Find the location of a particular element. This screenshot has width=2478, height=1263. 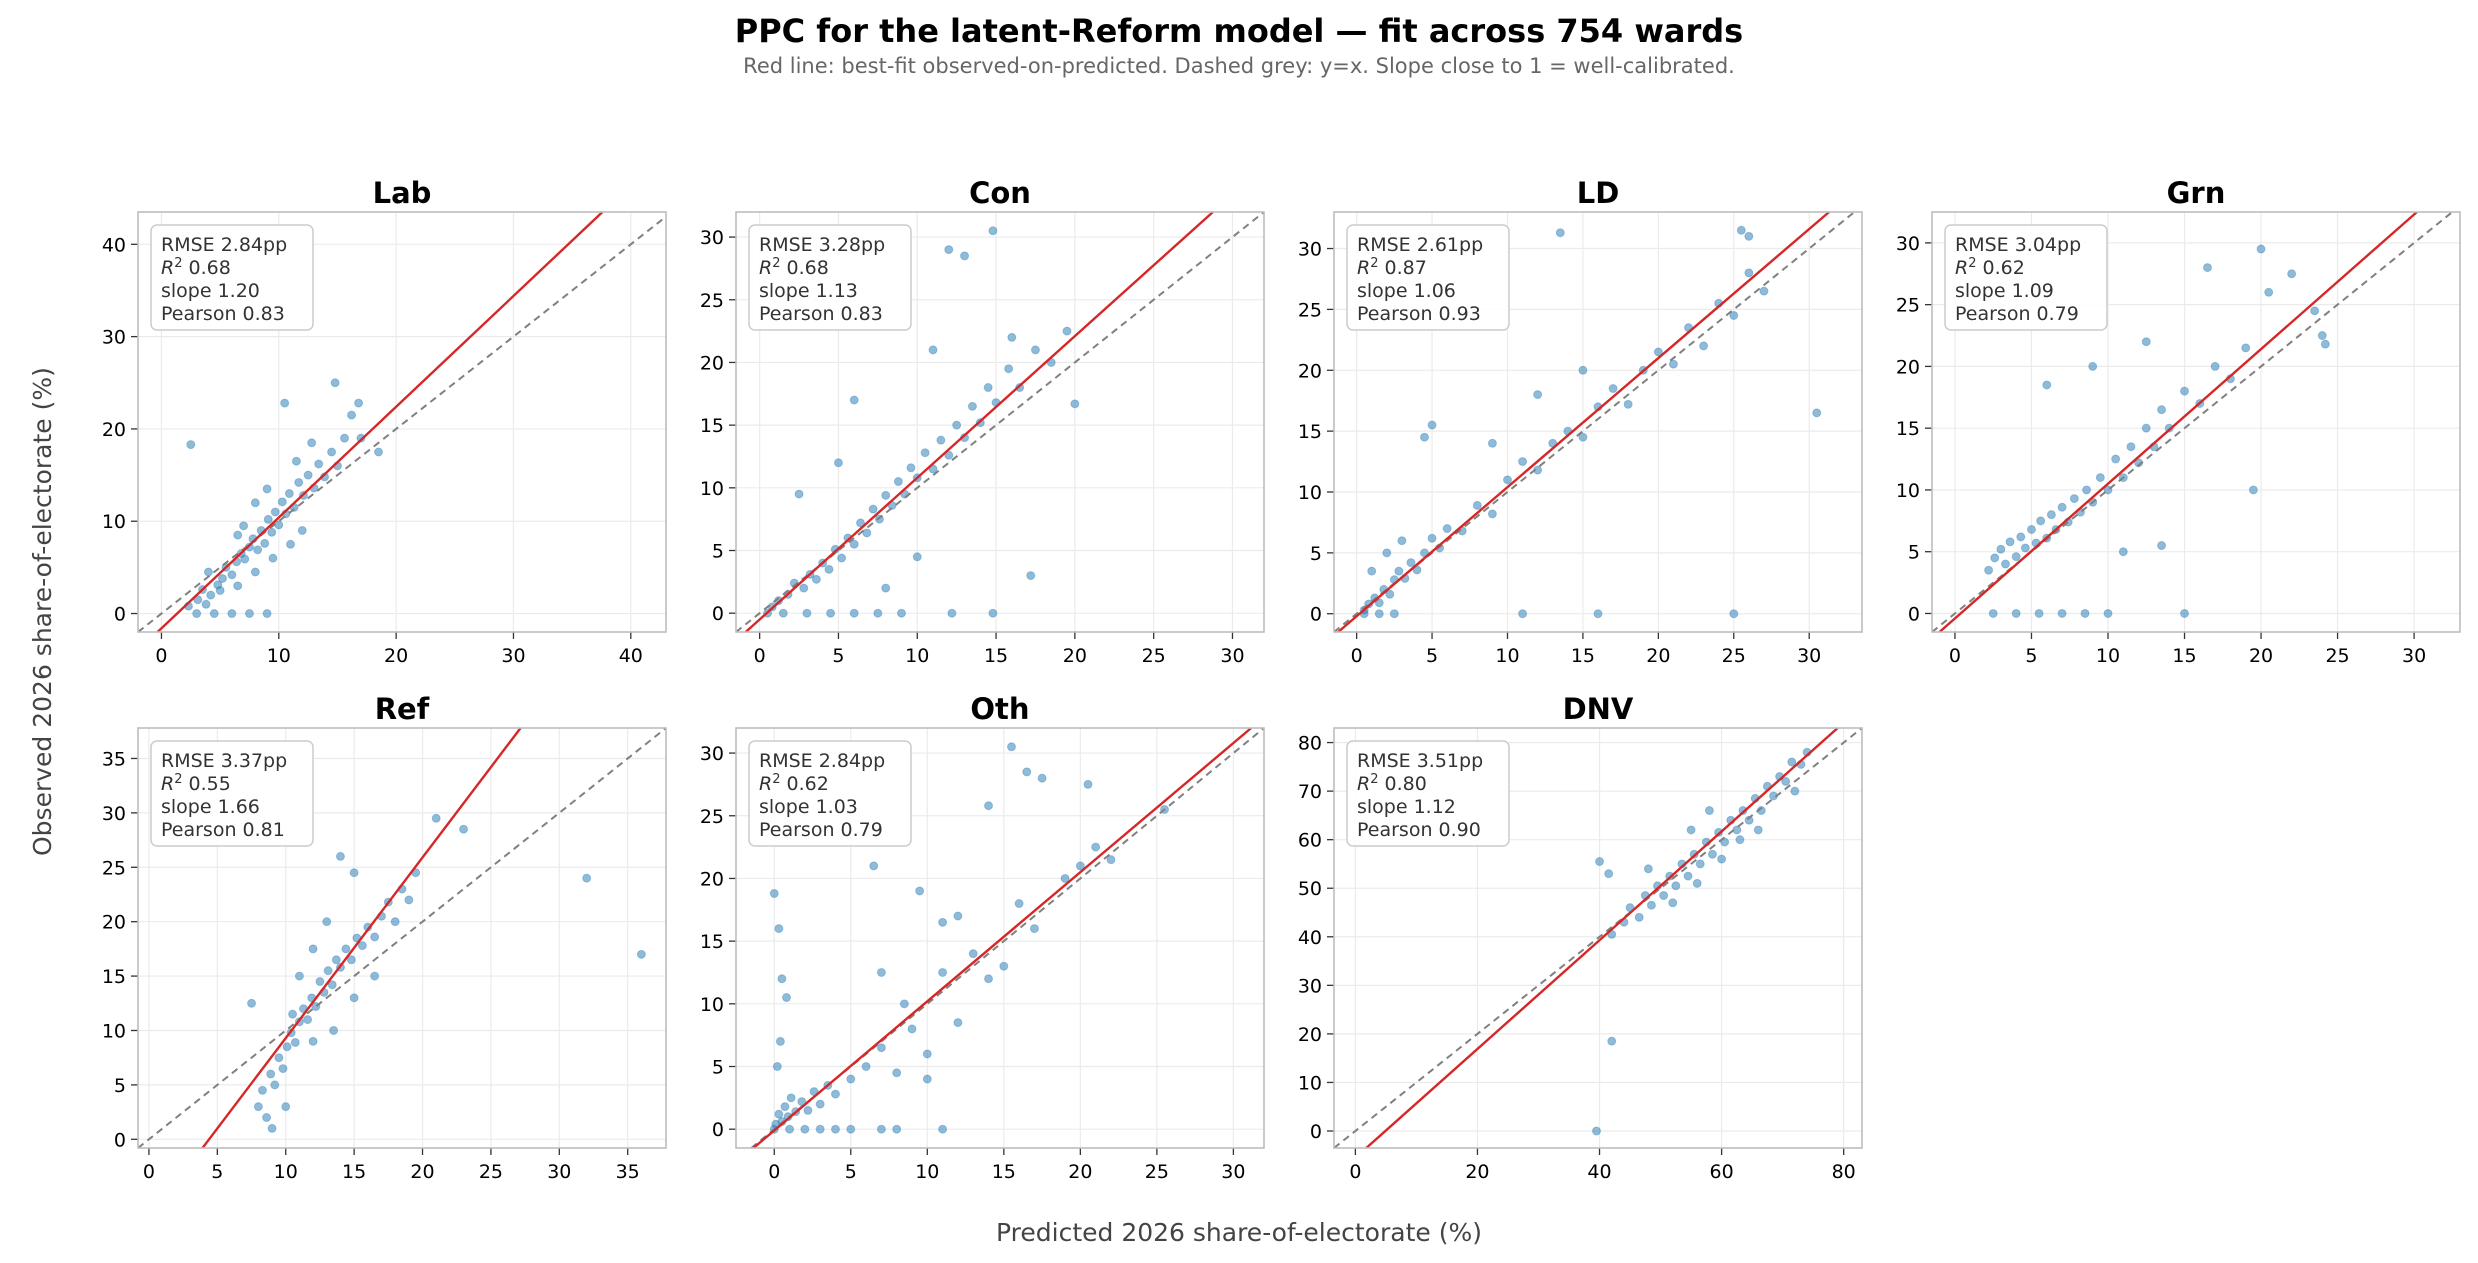

y-tick-label: 70 is located at coordinates (1310, 792).